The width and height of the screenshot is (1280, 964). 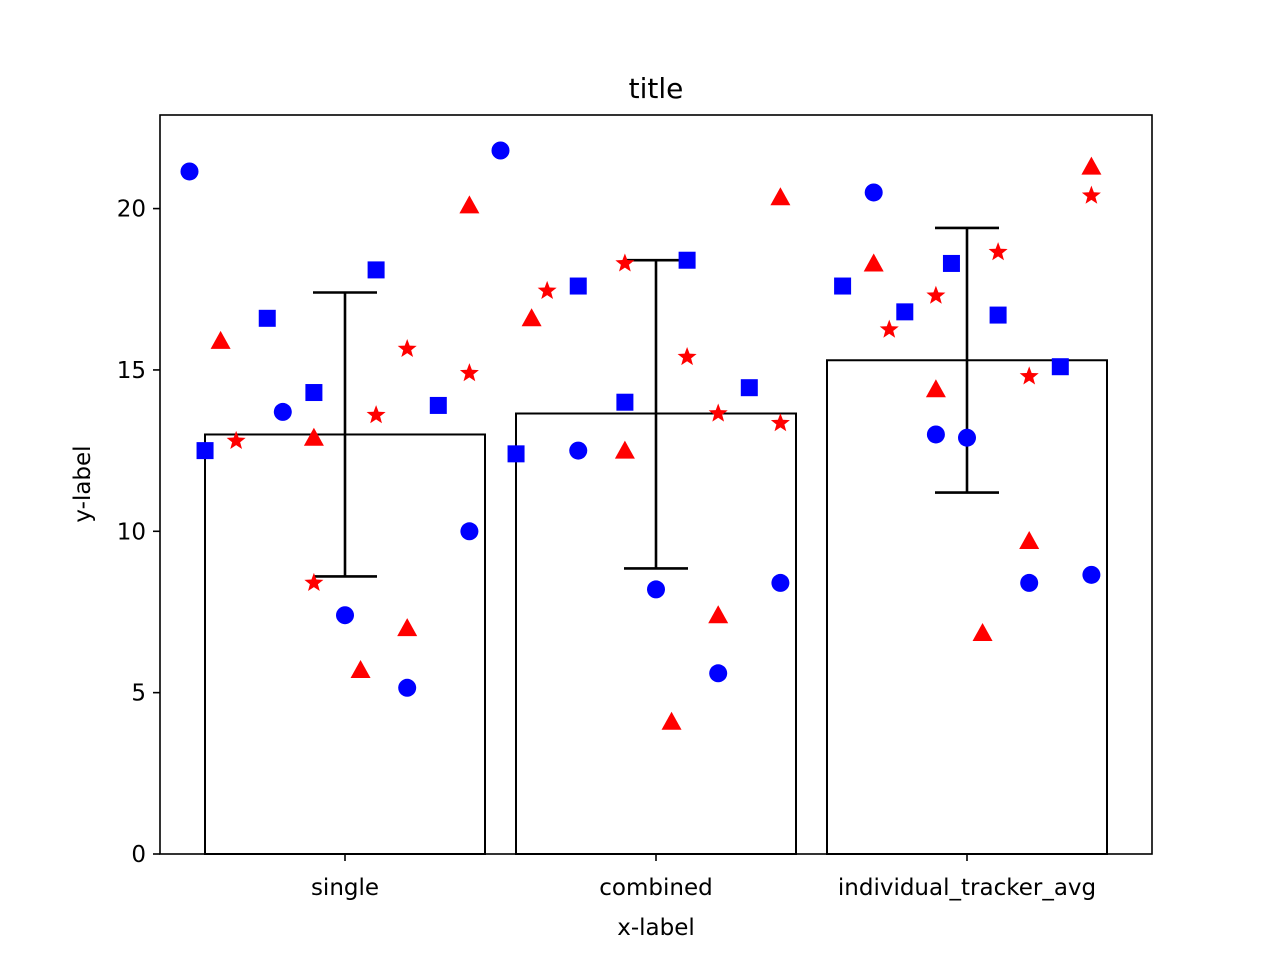 I want to click on chart-title: title, so click(x=656, y=88).